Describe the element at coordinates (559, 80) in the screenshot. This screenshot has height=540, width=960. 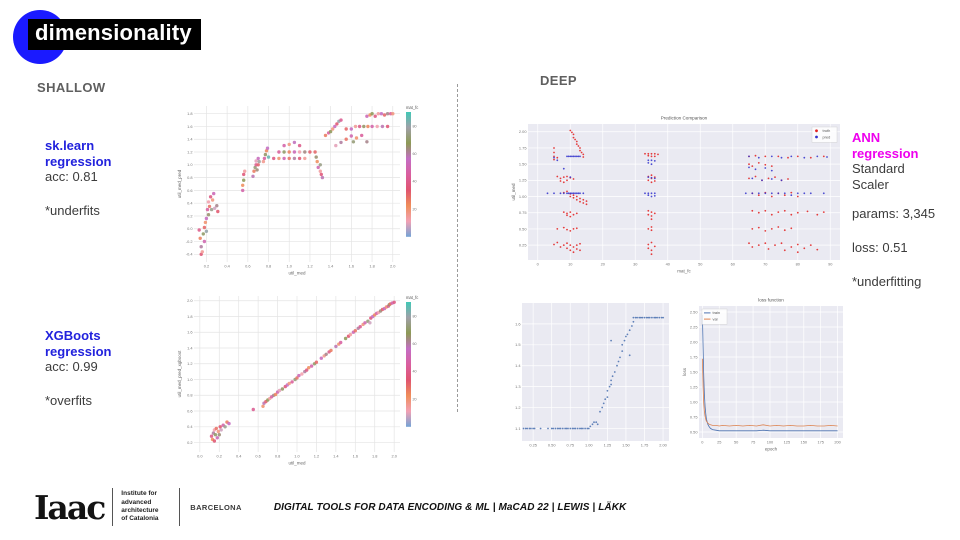
I see `section-label-deep: DEEP` at that location.